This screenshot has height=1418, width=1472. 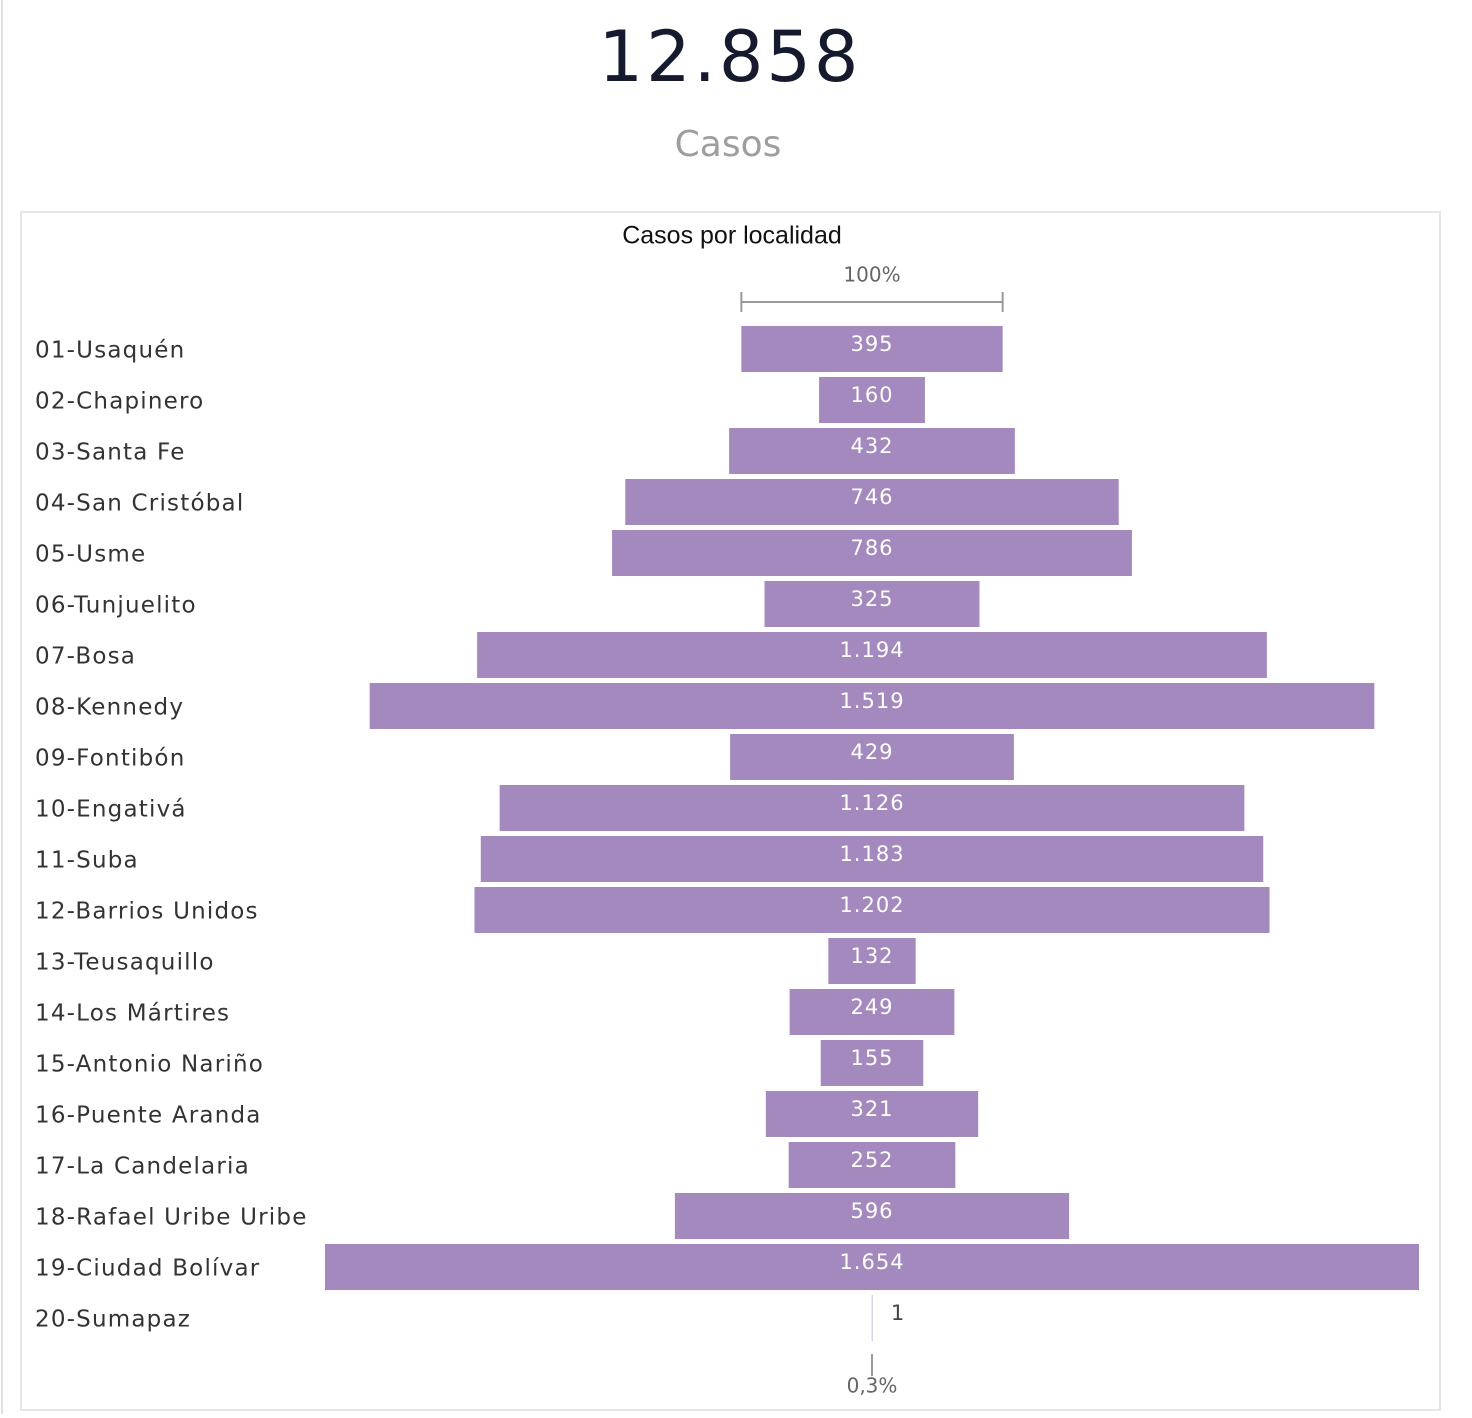 I want to click on chart-title: Casos por localidad, so click(x=732, y=236).